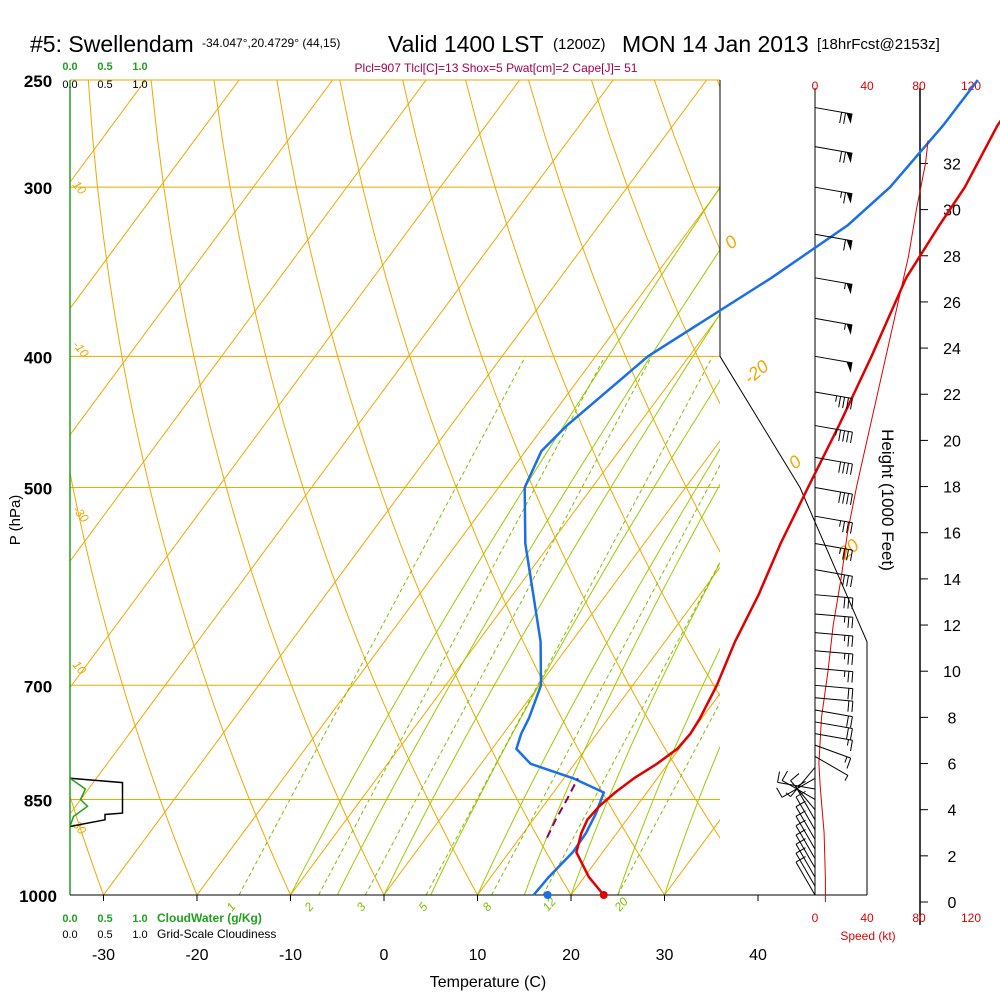 The height and width of the screenshot is (1000, 1000). Describe the element at coordinates (38, 489) in the screenshot. I see `pressure-tick-label: 500` at that location.